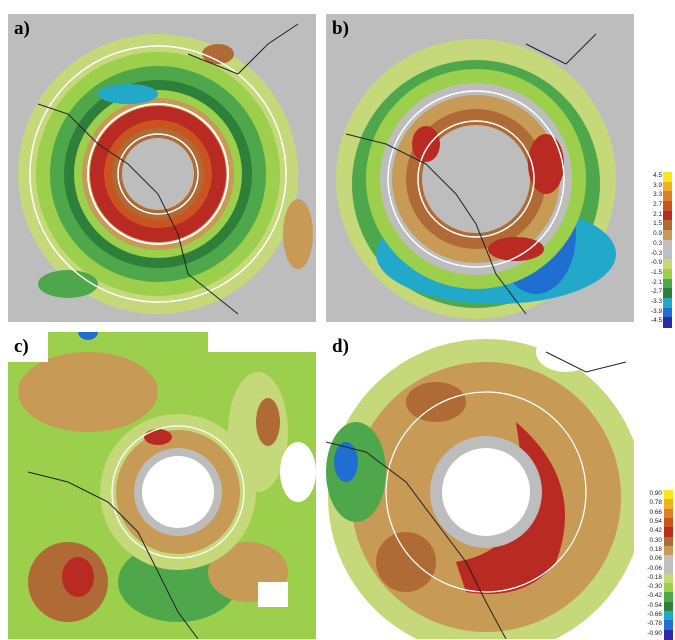 Image resolution: width=675 pixels, height=640 pixels. Describe the element at coordinates (656, 282) in the screenshot. I see `colorbar-top-tick-label: -2.1` at that location.